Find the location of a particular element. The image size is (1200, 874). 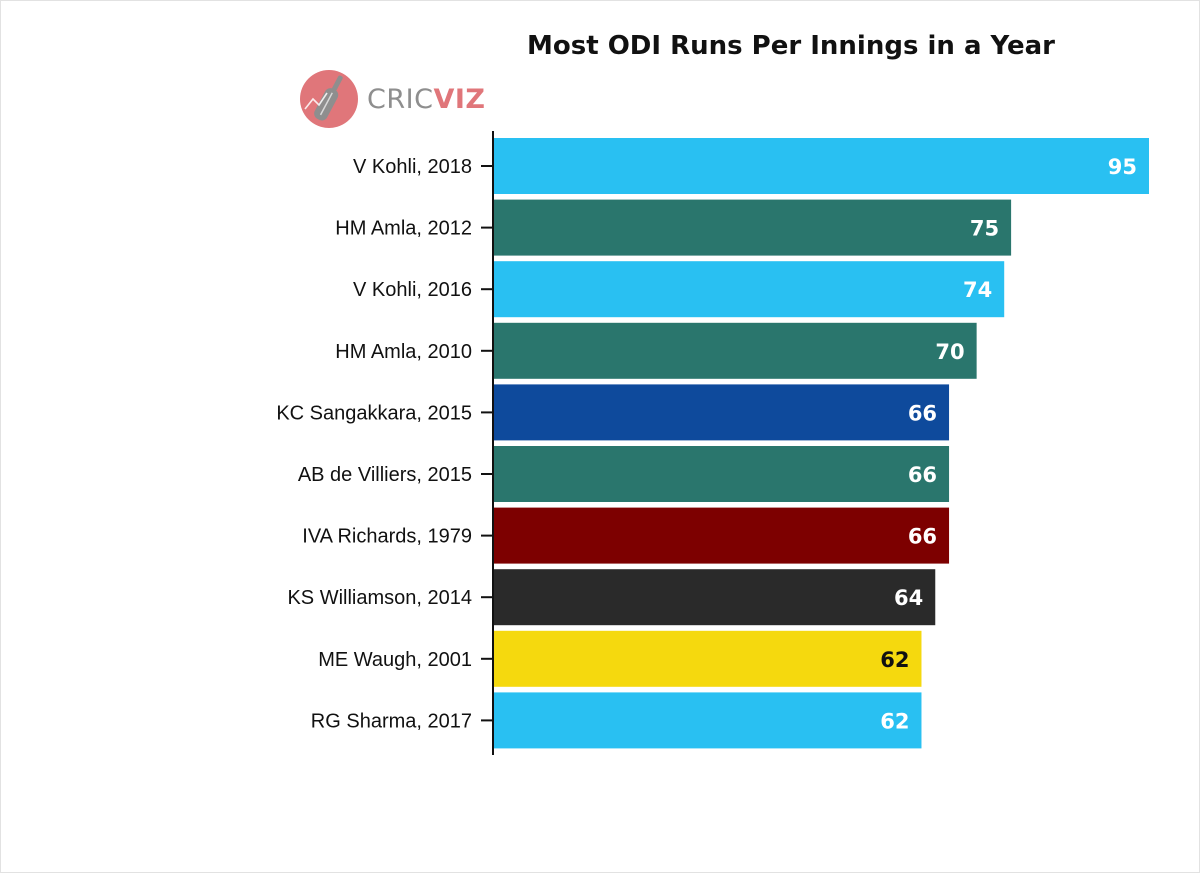

bar-value-label: 74 is located at coordinates (977, 290).